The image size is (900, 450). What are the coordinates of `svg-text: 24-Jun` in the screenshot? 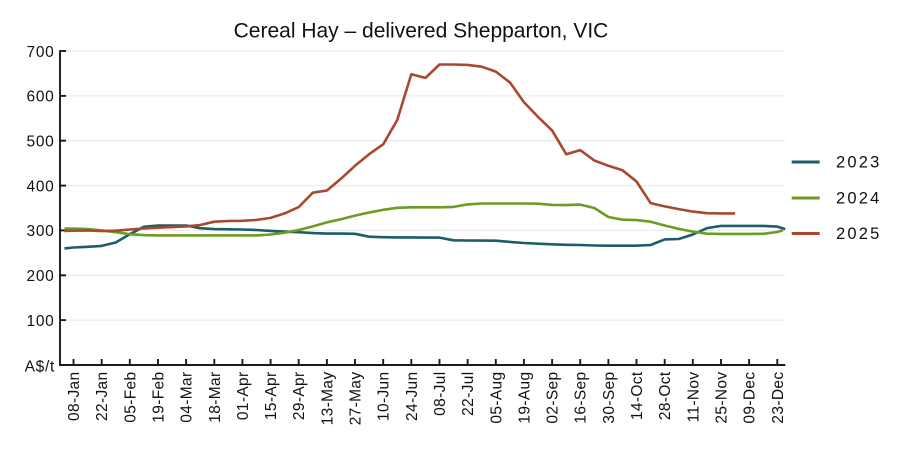 It's located at (412, 397).